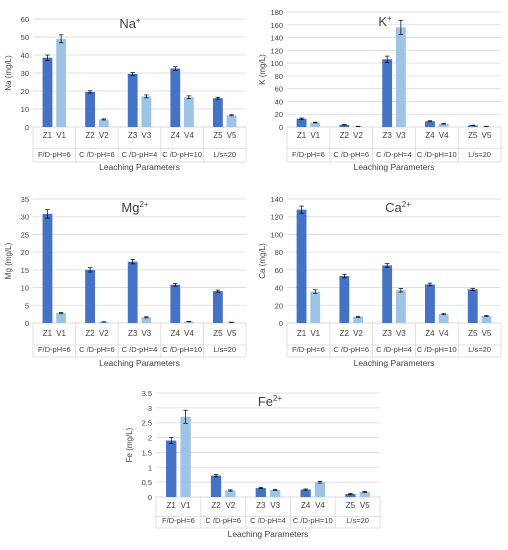 This screenshot has height=550, width=508. I want to click on chart-title-element: Ca, so click(393, 207).